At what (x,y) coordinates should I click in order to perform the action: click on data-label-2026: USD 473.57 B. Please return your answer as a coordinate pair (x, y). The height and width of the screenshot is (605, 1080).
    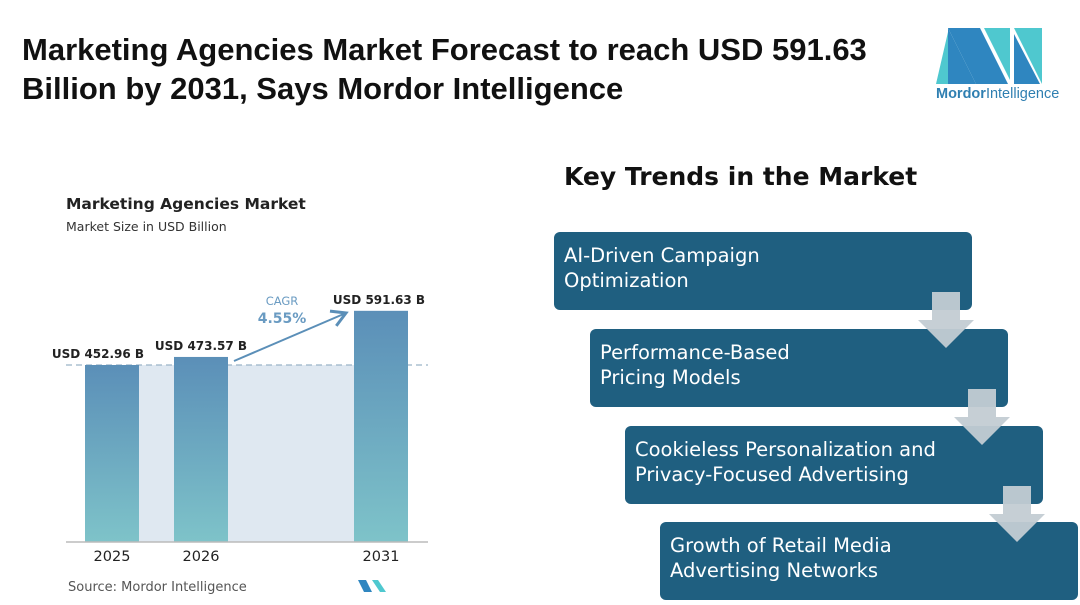
    Looking at the image, I should click on (201, 346).